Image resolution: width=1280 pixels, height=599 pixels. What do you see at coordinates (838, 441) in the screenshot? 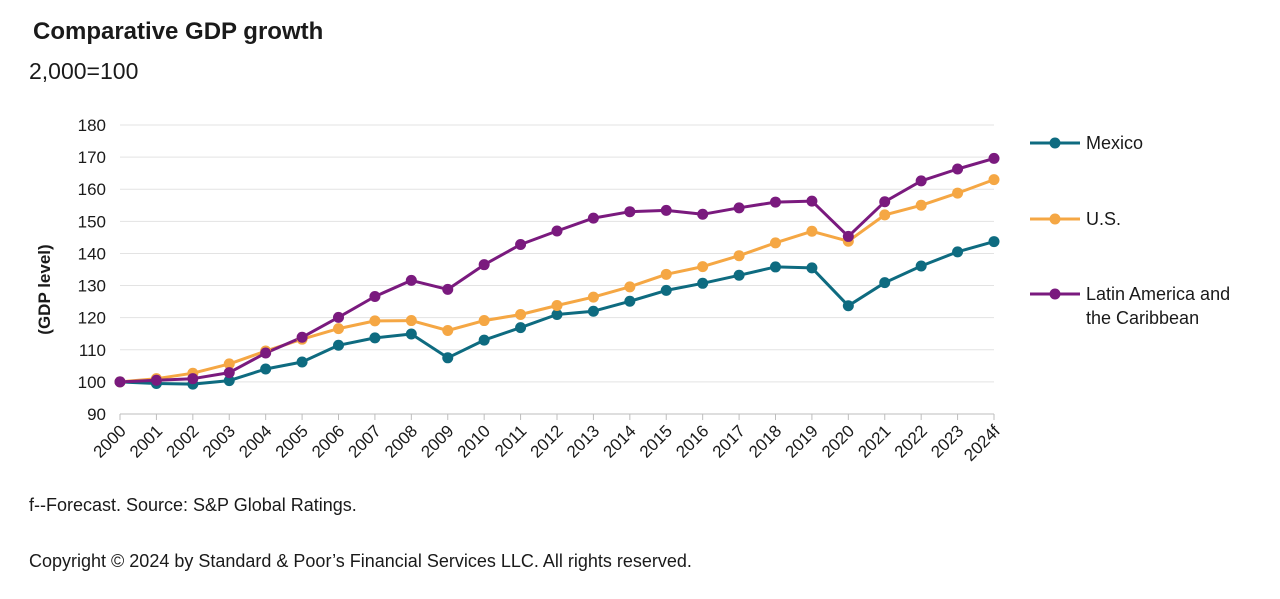
I see `x-tick-label: 2020` at bounding box center [838, 441].